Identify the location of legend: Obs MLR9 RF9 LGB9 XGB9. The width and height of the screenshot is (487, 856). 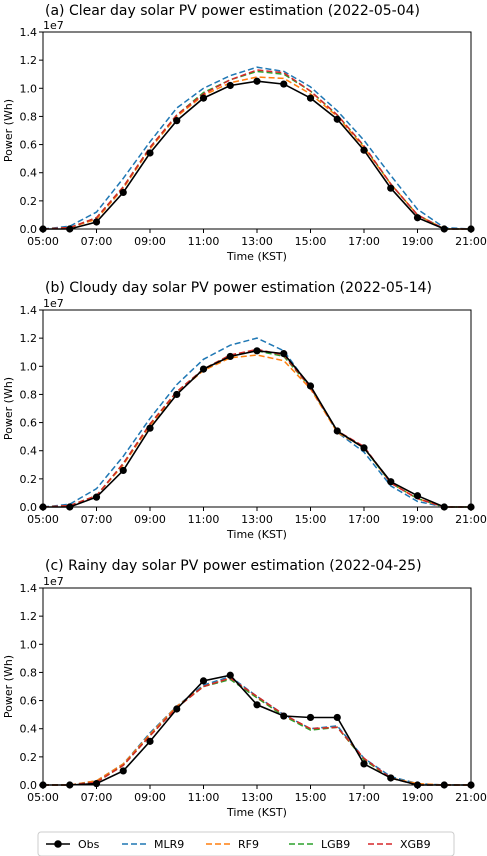
(246, 843).